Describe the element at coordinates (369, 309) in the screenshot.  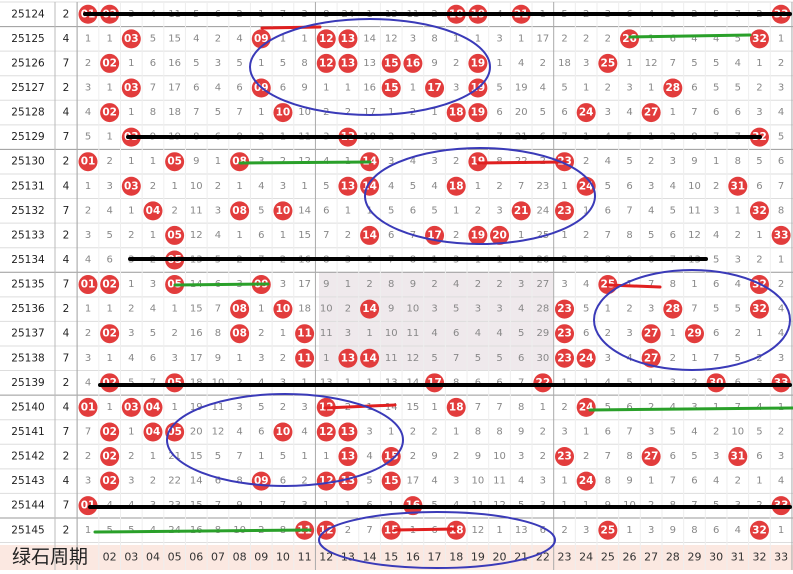
I see `hit-number: 14` at that location.